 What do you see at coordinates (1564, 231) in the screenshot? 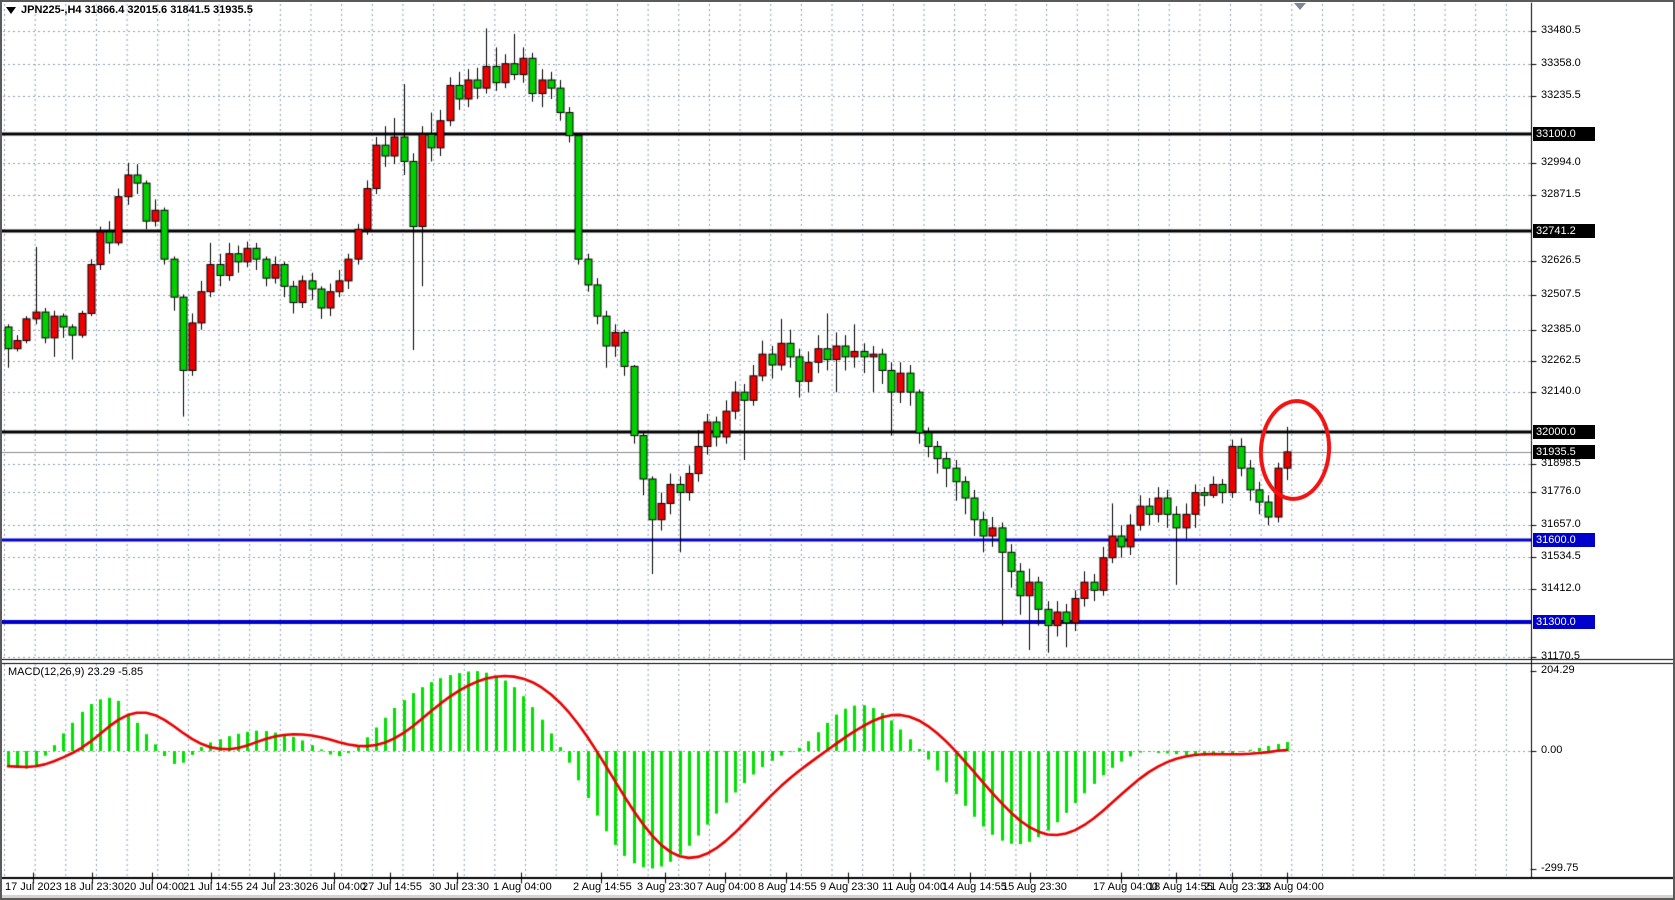
I see `price-badge: 32741.2` at bounding box center [1564, 231].